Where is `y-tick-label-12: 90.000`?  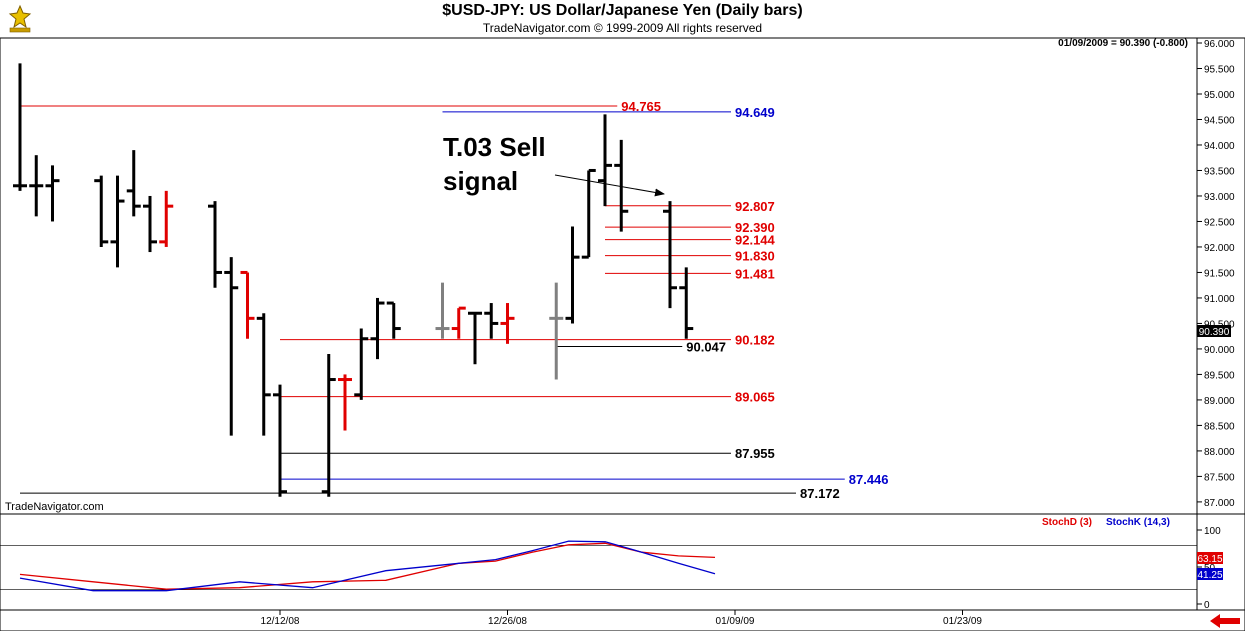
y-tick-label-12: 90.000 is located at coordinates (1219, 350).